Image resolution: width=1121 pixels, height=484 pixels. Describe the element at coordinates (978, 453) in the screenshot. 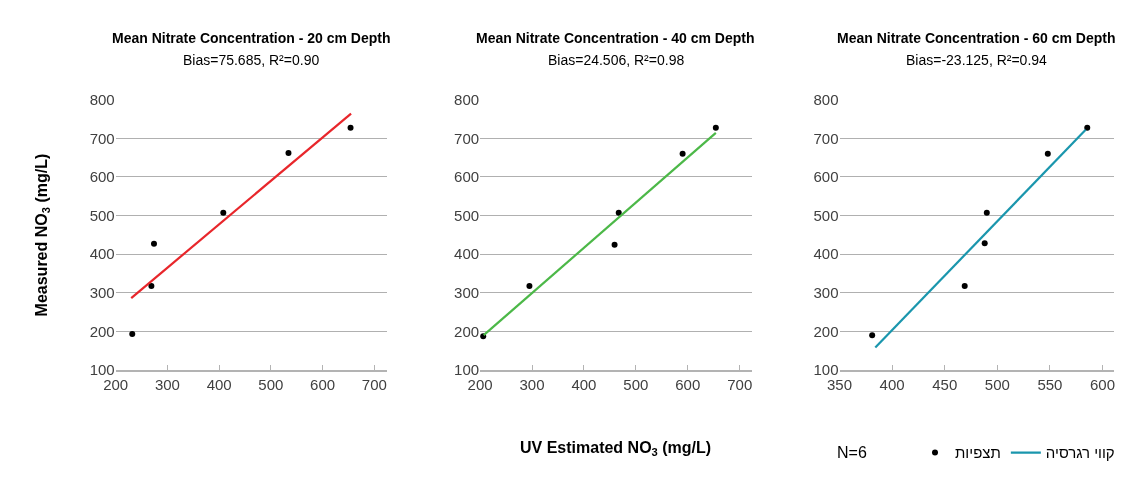

I see `legend-label: תצפיות` at that location.